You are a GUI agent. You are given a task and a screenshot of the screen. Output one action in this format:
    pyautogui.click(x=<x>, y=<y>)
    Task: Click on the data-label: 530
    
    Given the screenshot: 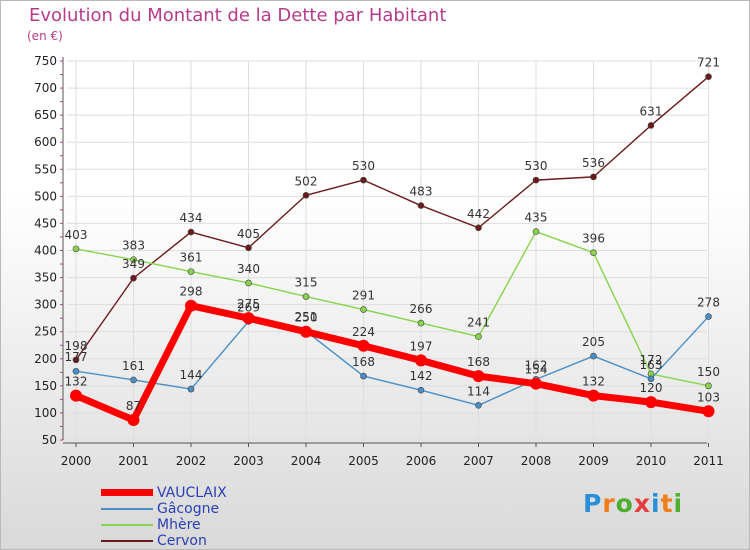 What is the action you would take?
    pyautogui.click(x=363, y=166)
    